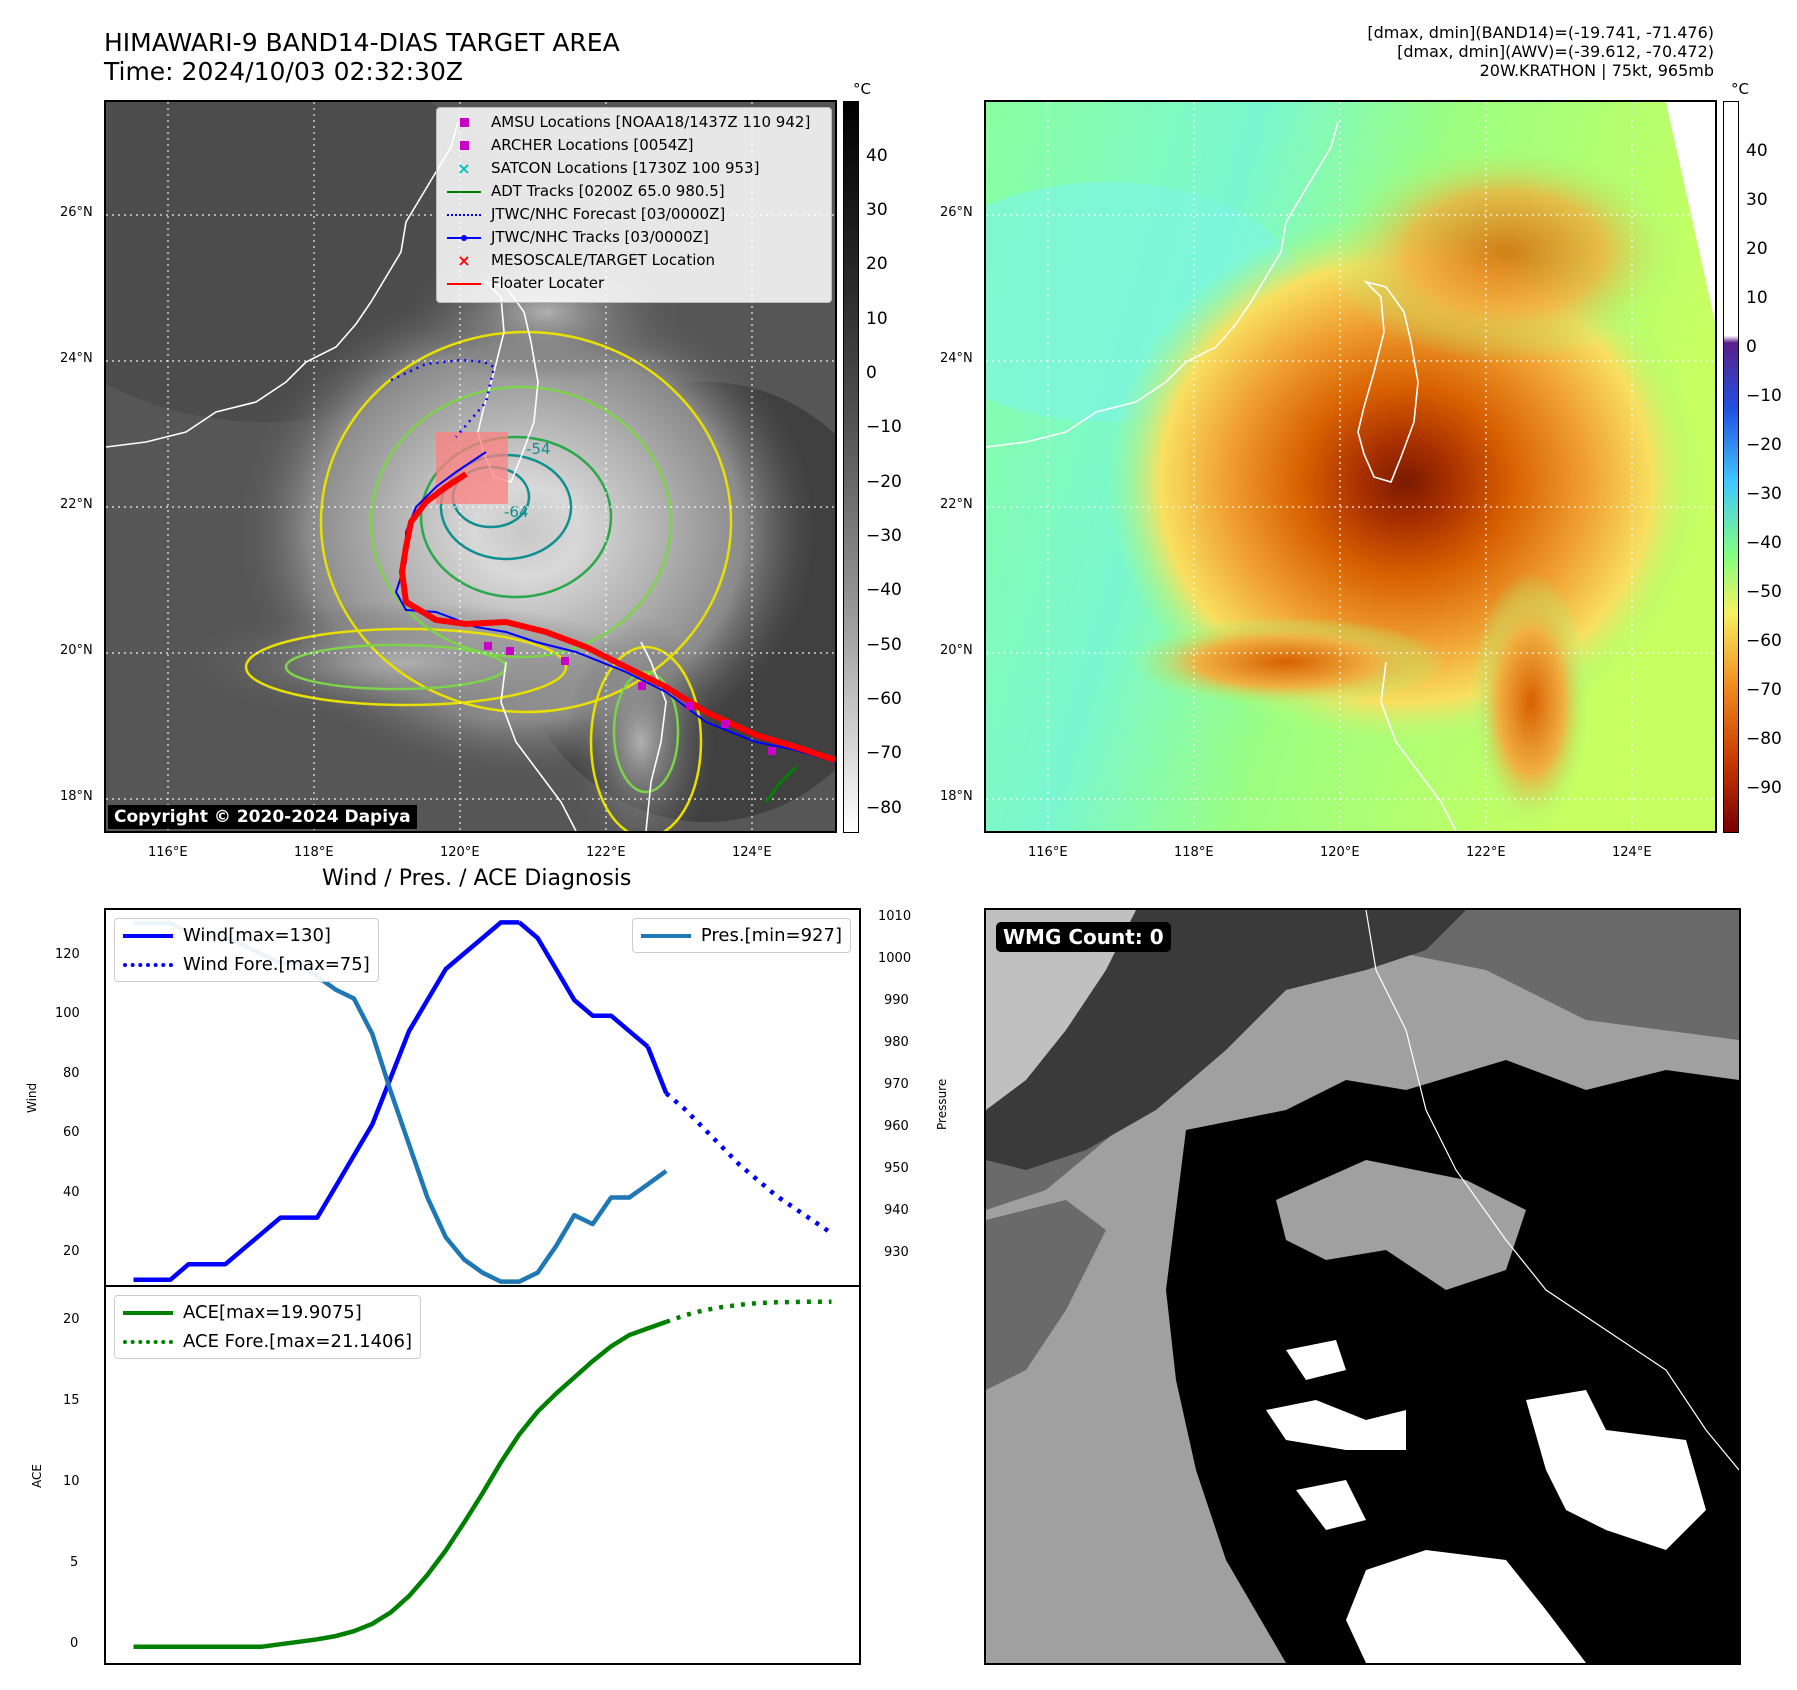  I want to click on legend-adt: ADT Tracks [0200Z 65.0 980.5], so click(634, 191).